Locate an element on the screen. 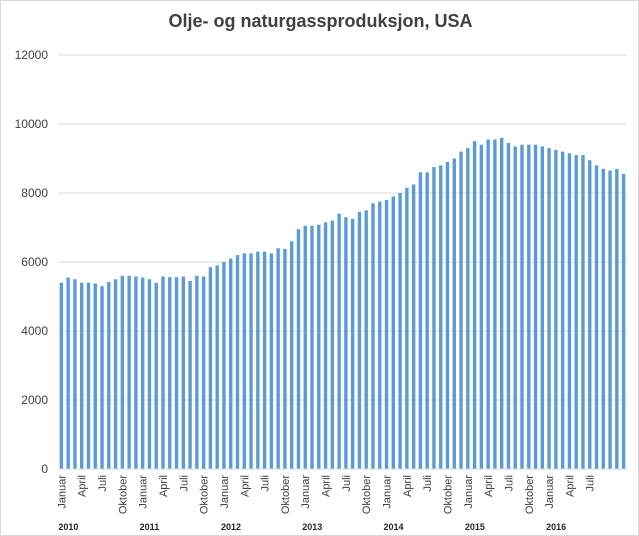 The height and width of the screenshot is (536, 639). y-tick-label: 0 is located at coordinates (44, 469).